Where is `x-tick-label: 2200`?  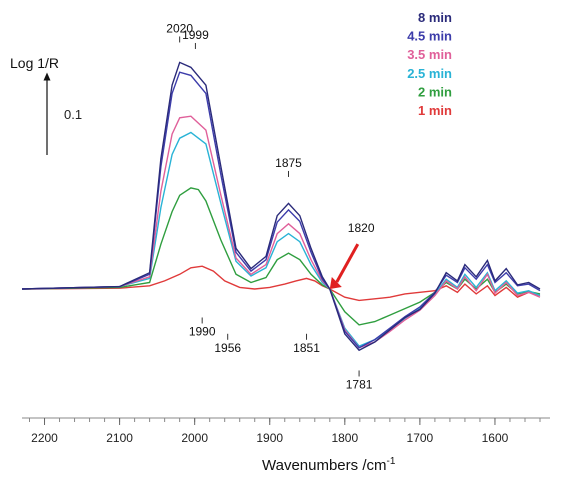 x-tick-label: 2200 is located at coordinates (44, 438).